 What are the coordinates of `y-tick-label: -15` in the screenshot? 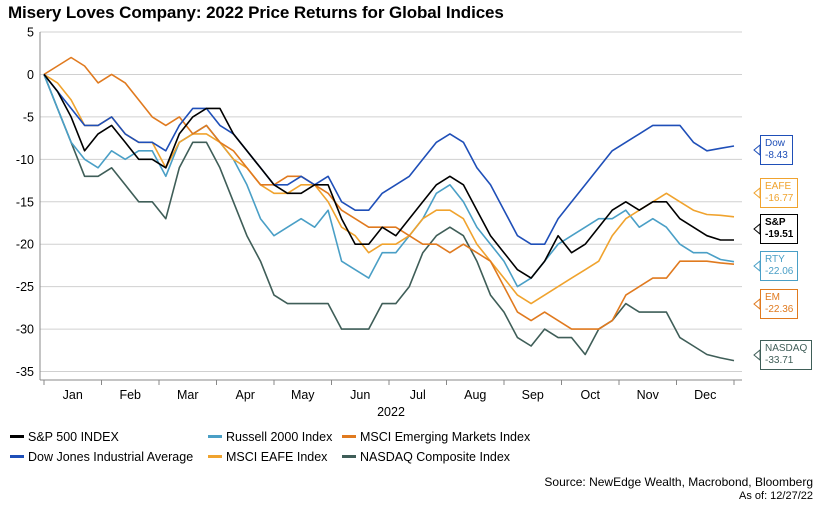 It's located at (25, 202).